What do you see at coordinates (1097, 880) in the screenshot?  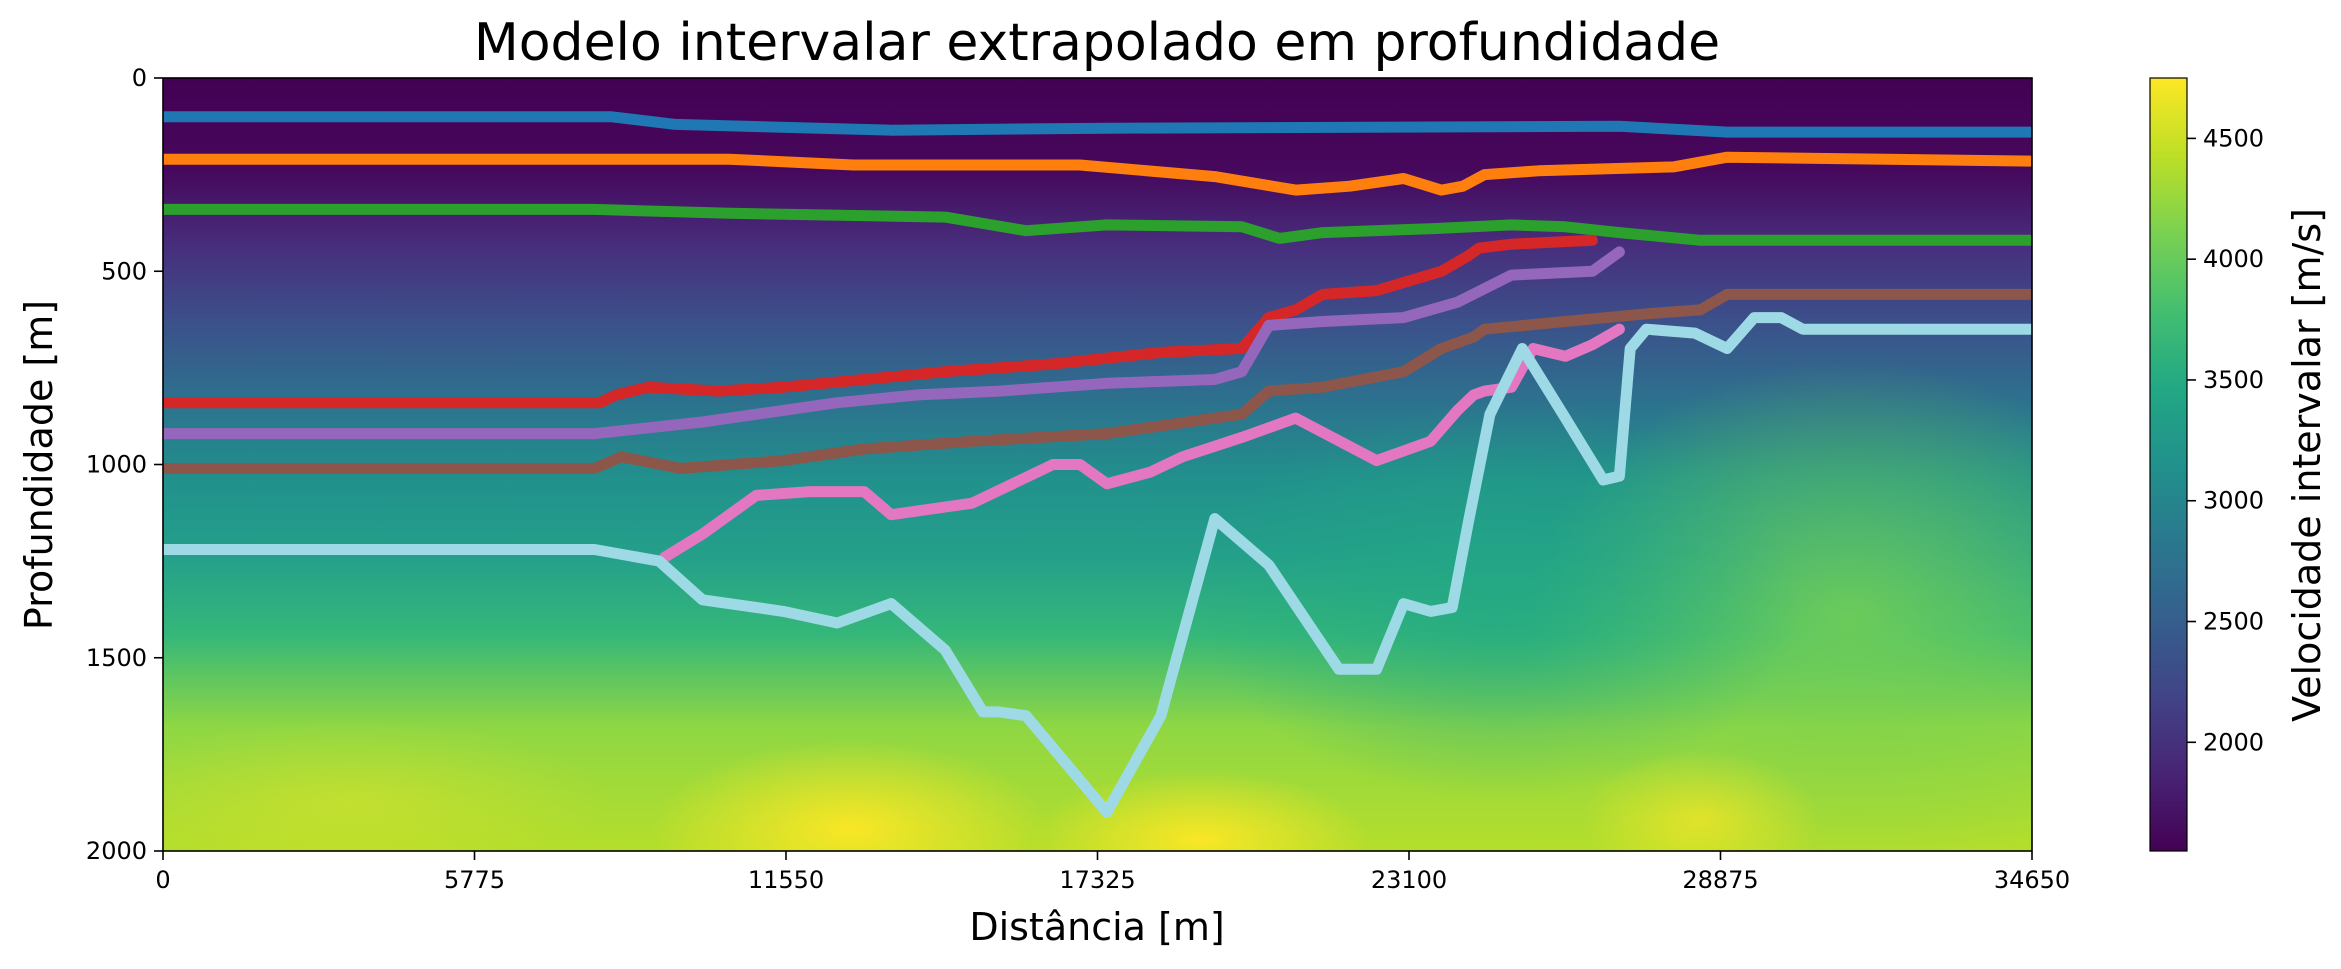 I see `x-tick-label: 17325` at bounding box center [1097, 880].